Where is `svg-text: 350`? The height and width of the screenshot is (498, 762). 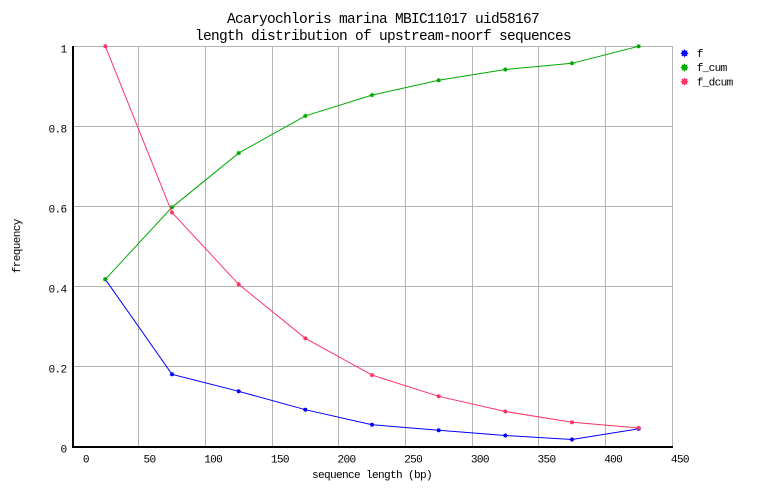 svg-text: 350 is located at coordinates (547, 460).